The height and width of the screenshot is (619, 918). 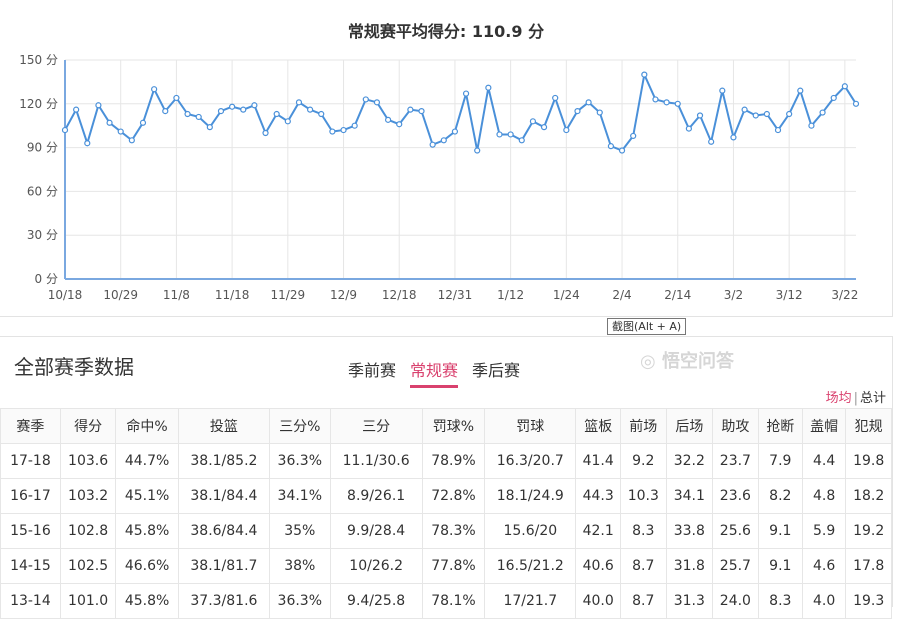 I want to click on table-cell: 38.1/81.7, so click(x=224, y=566).